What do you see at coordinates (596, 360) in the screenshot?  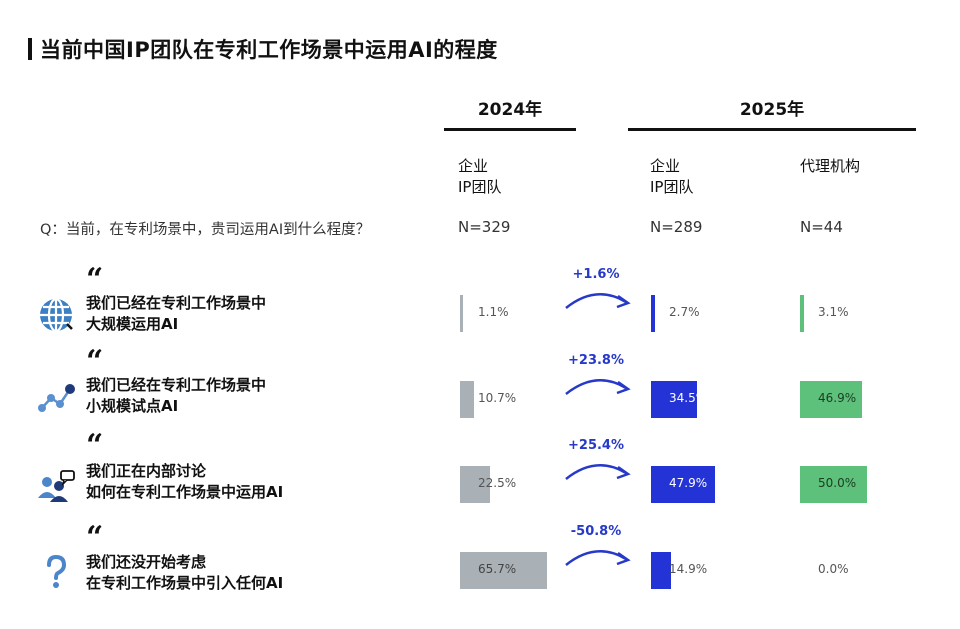 I see `change-label: +23.8%` at bounding box center [596, 360].